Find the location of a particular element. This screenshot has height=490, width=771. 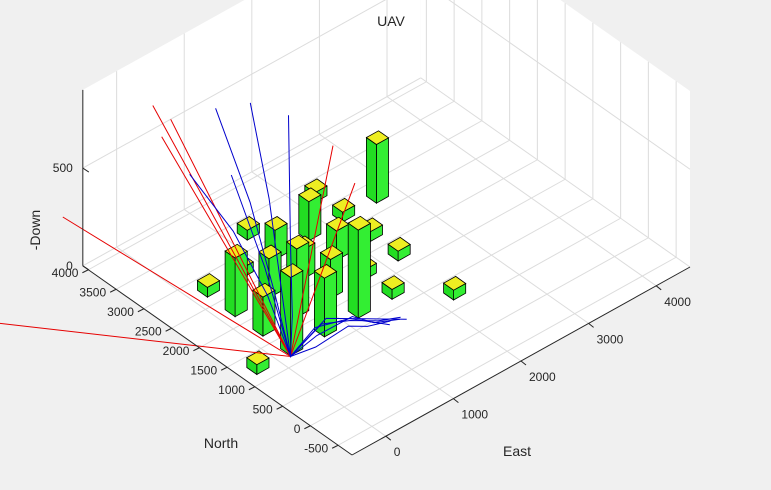

north-tick-label: 500 is located at coordinates (263, 409).